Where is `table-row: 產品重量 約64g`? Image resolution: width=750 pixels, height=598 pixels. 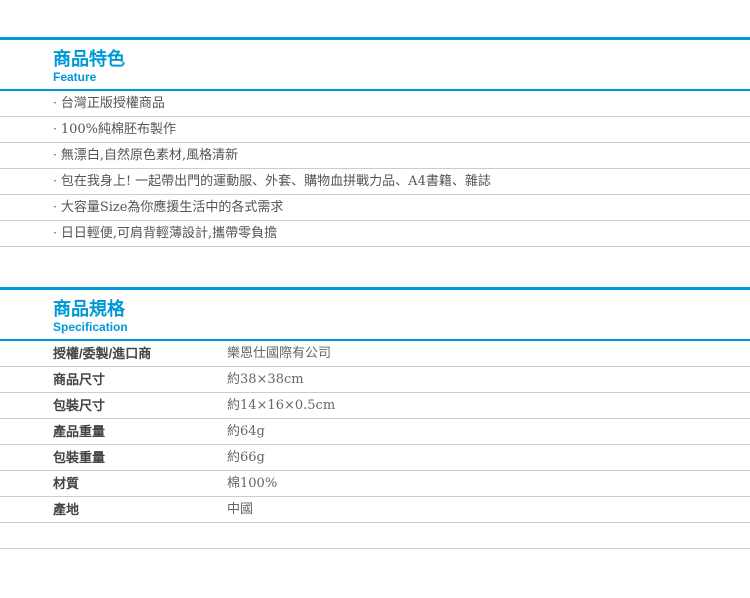 table-row: 產品重量 約64g is located at coordinates (375, 432).